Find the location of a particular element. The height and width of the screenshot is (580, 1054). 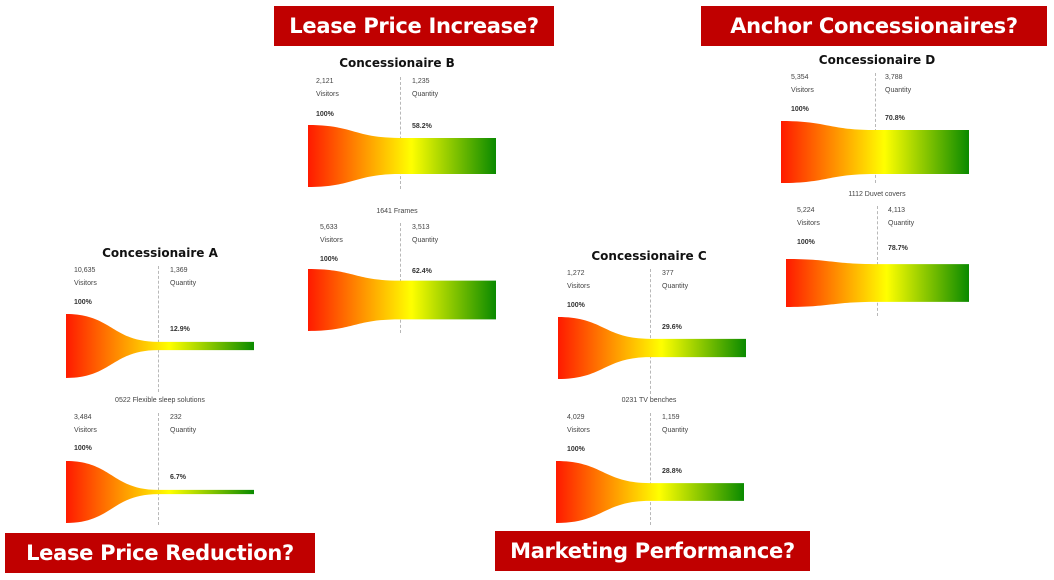

panel-title: Concessionaire B is located at coordinates (397, 63).